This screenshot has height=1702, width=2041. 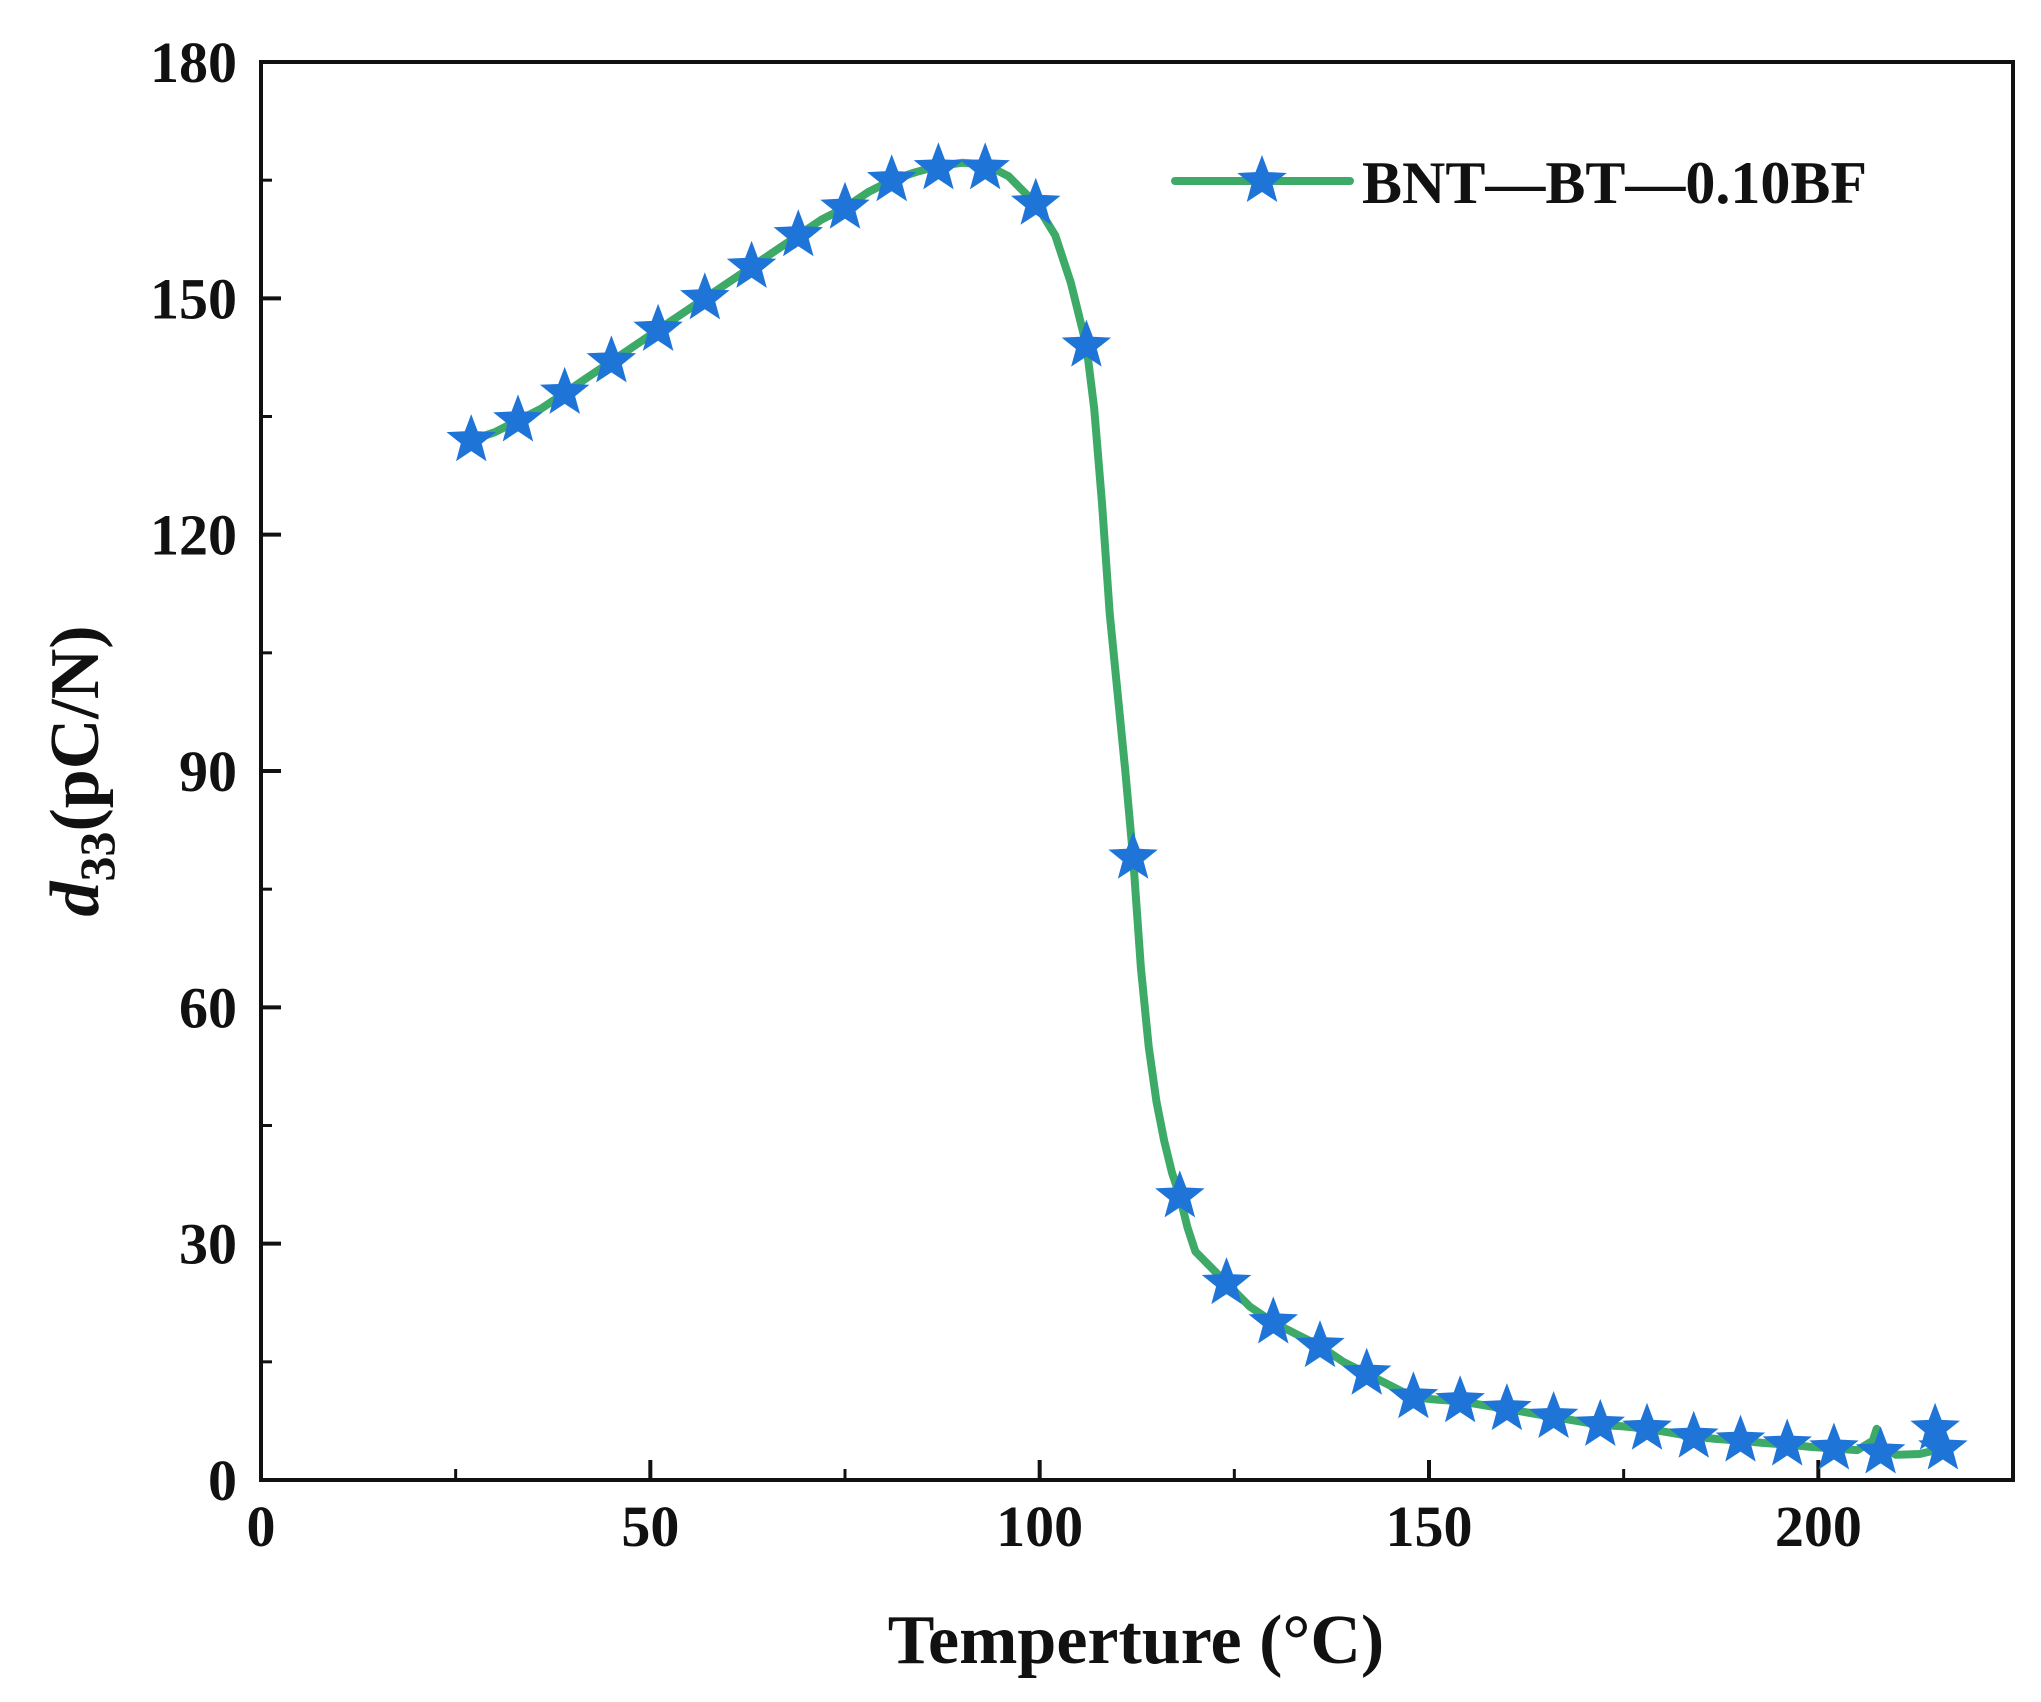 I want to click on y-tick-label: 60, so click(x=208, y=1007).